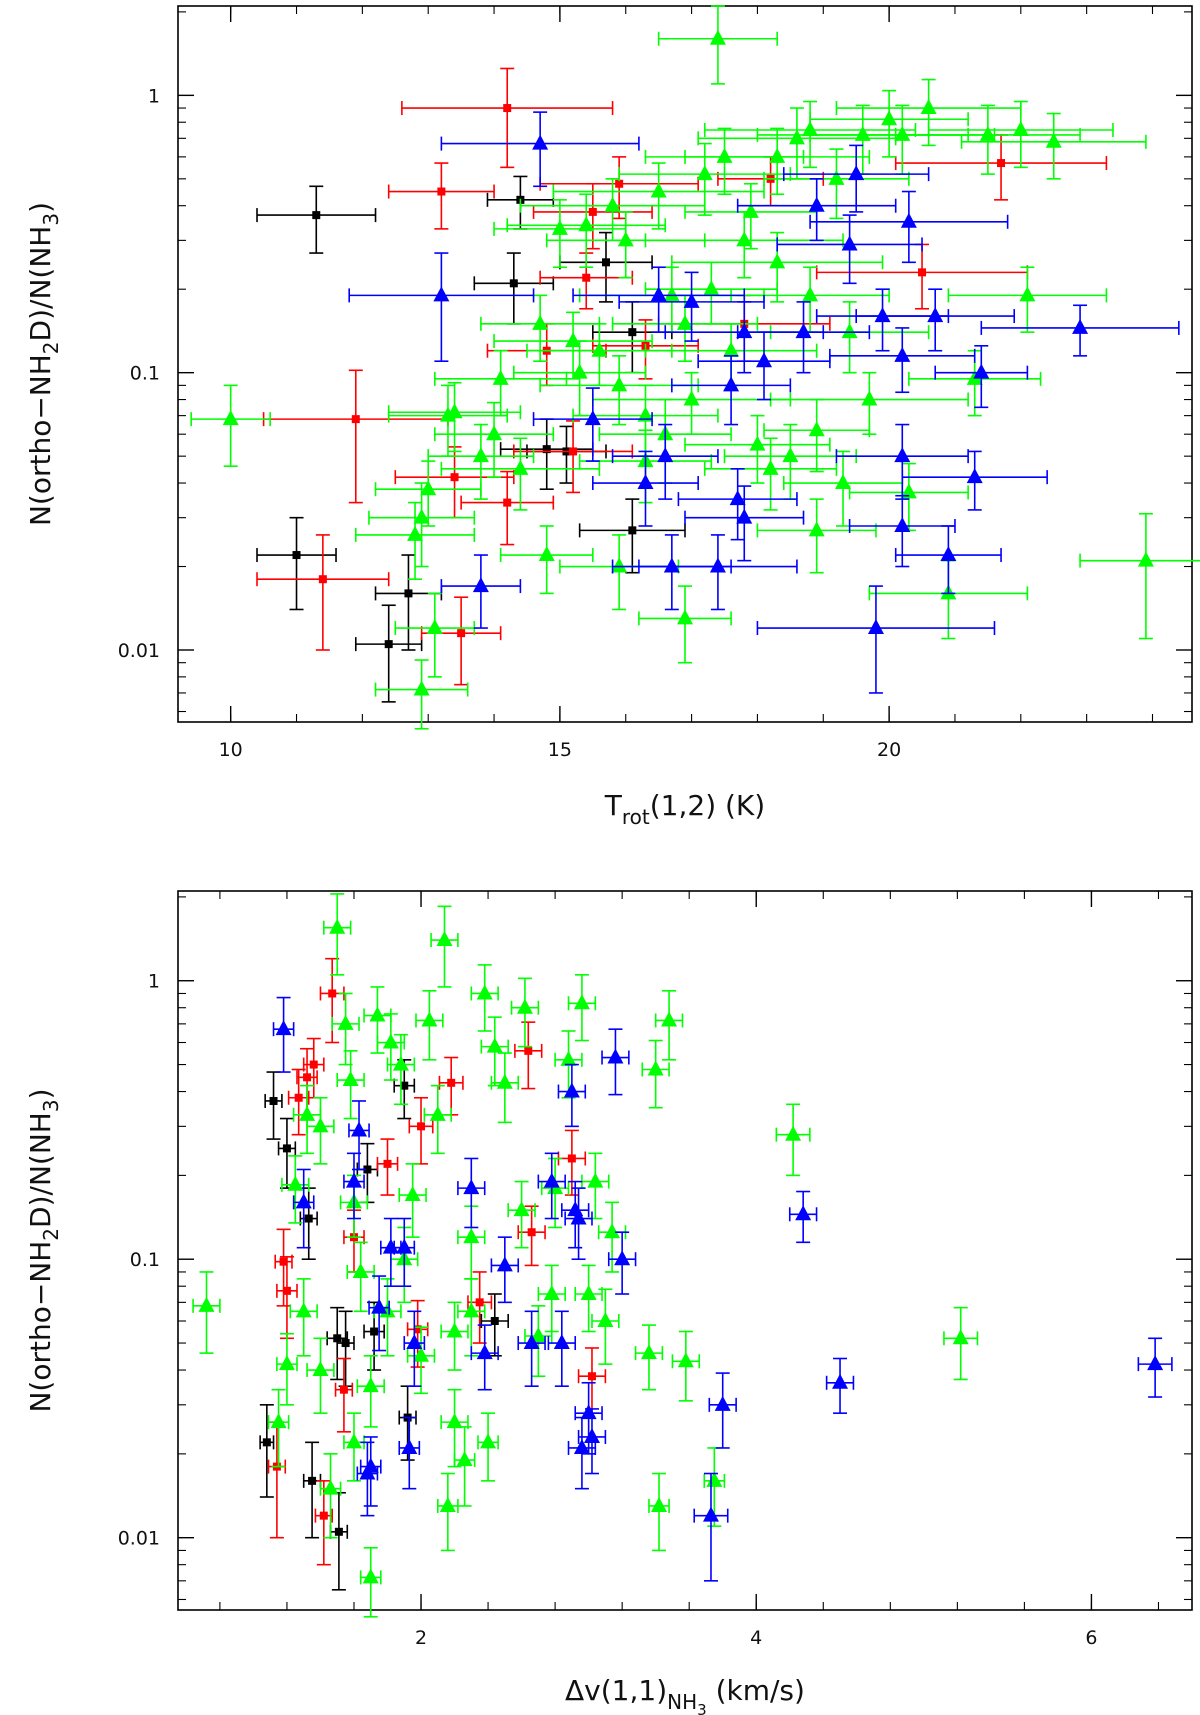 This screenshot has width=1200, height=1715. Describe the element at coordinates (708, 805) in the screenshot. I see `x-label-rest: (1,2) (K)` at that location.